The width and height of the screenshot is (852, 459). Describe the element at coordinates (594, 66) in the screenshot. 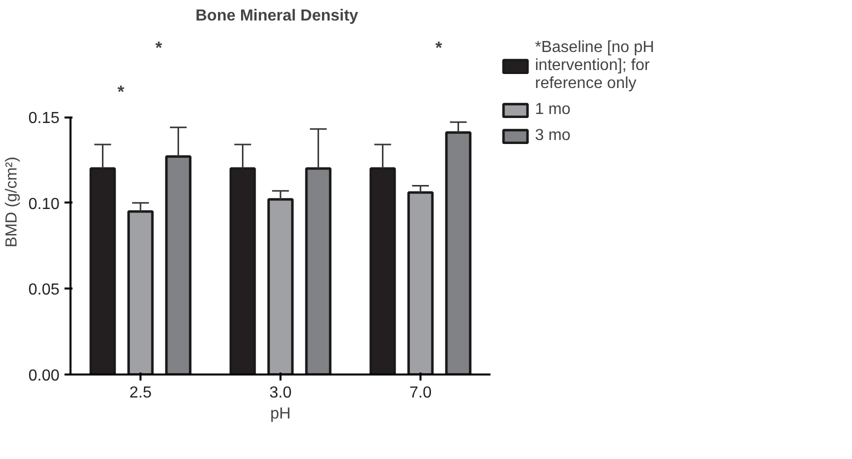

I see `legend-label: *Baseline [no pH intervention]; for reference only` at that location.